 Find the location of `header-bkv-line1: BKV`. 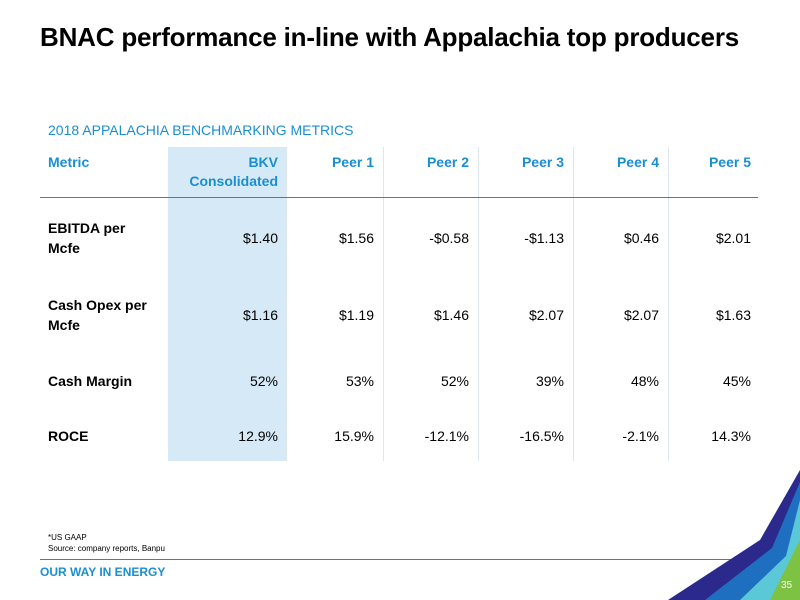

header-bkv-line1: BKV is located at coordinates (263, 162).